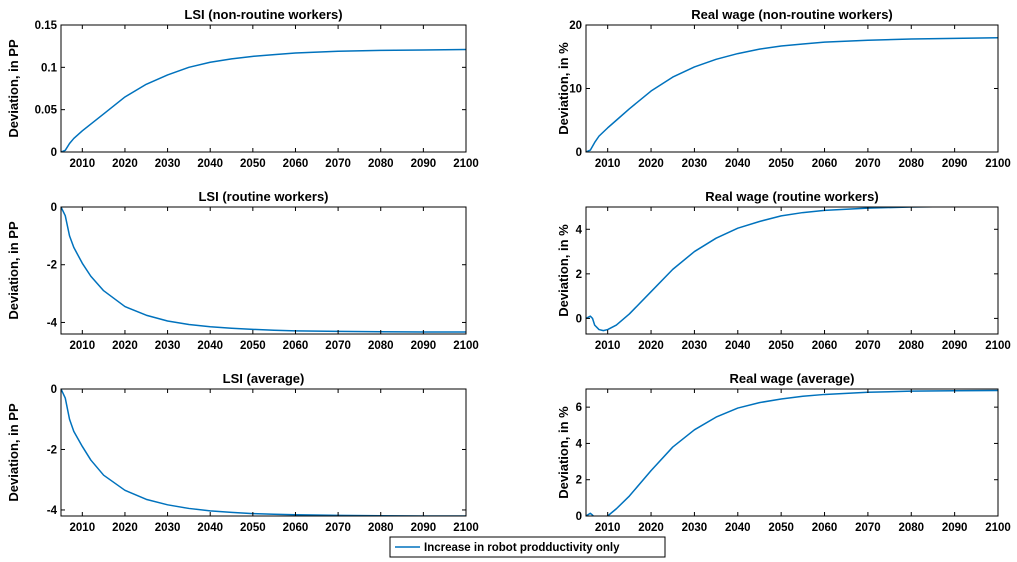 This screenshot has height=562, width=1017. What do you see at coordinates (263, 196) in the screenshot?
I see `panel-title: LSI (routine workers)` at bounding box center [263, 196].